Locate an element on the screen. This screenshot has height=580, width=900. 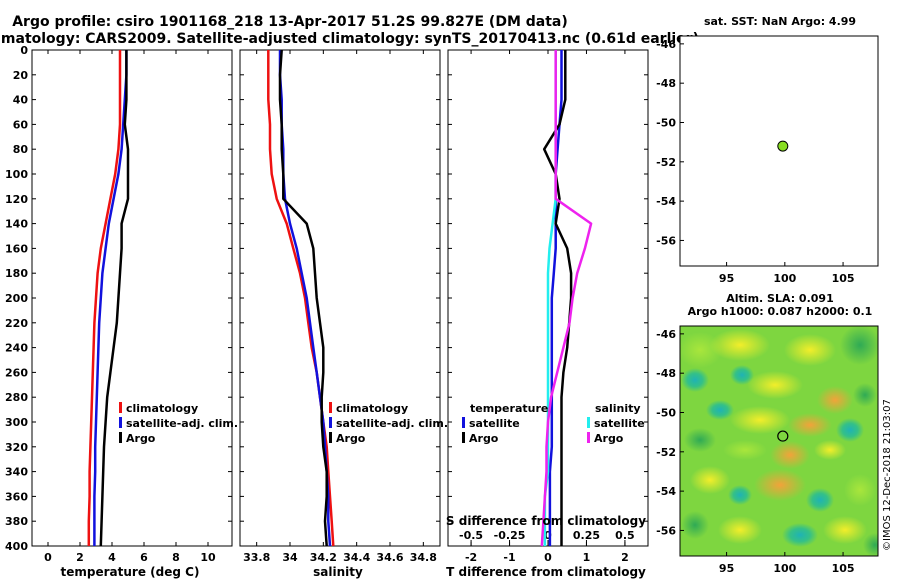
legend-label-salinity-argo: Argo is located at coordinates (609, 438).